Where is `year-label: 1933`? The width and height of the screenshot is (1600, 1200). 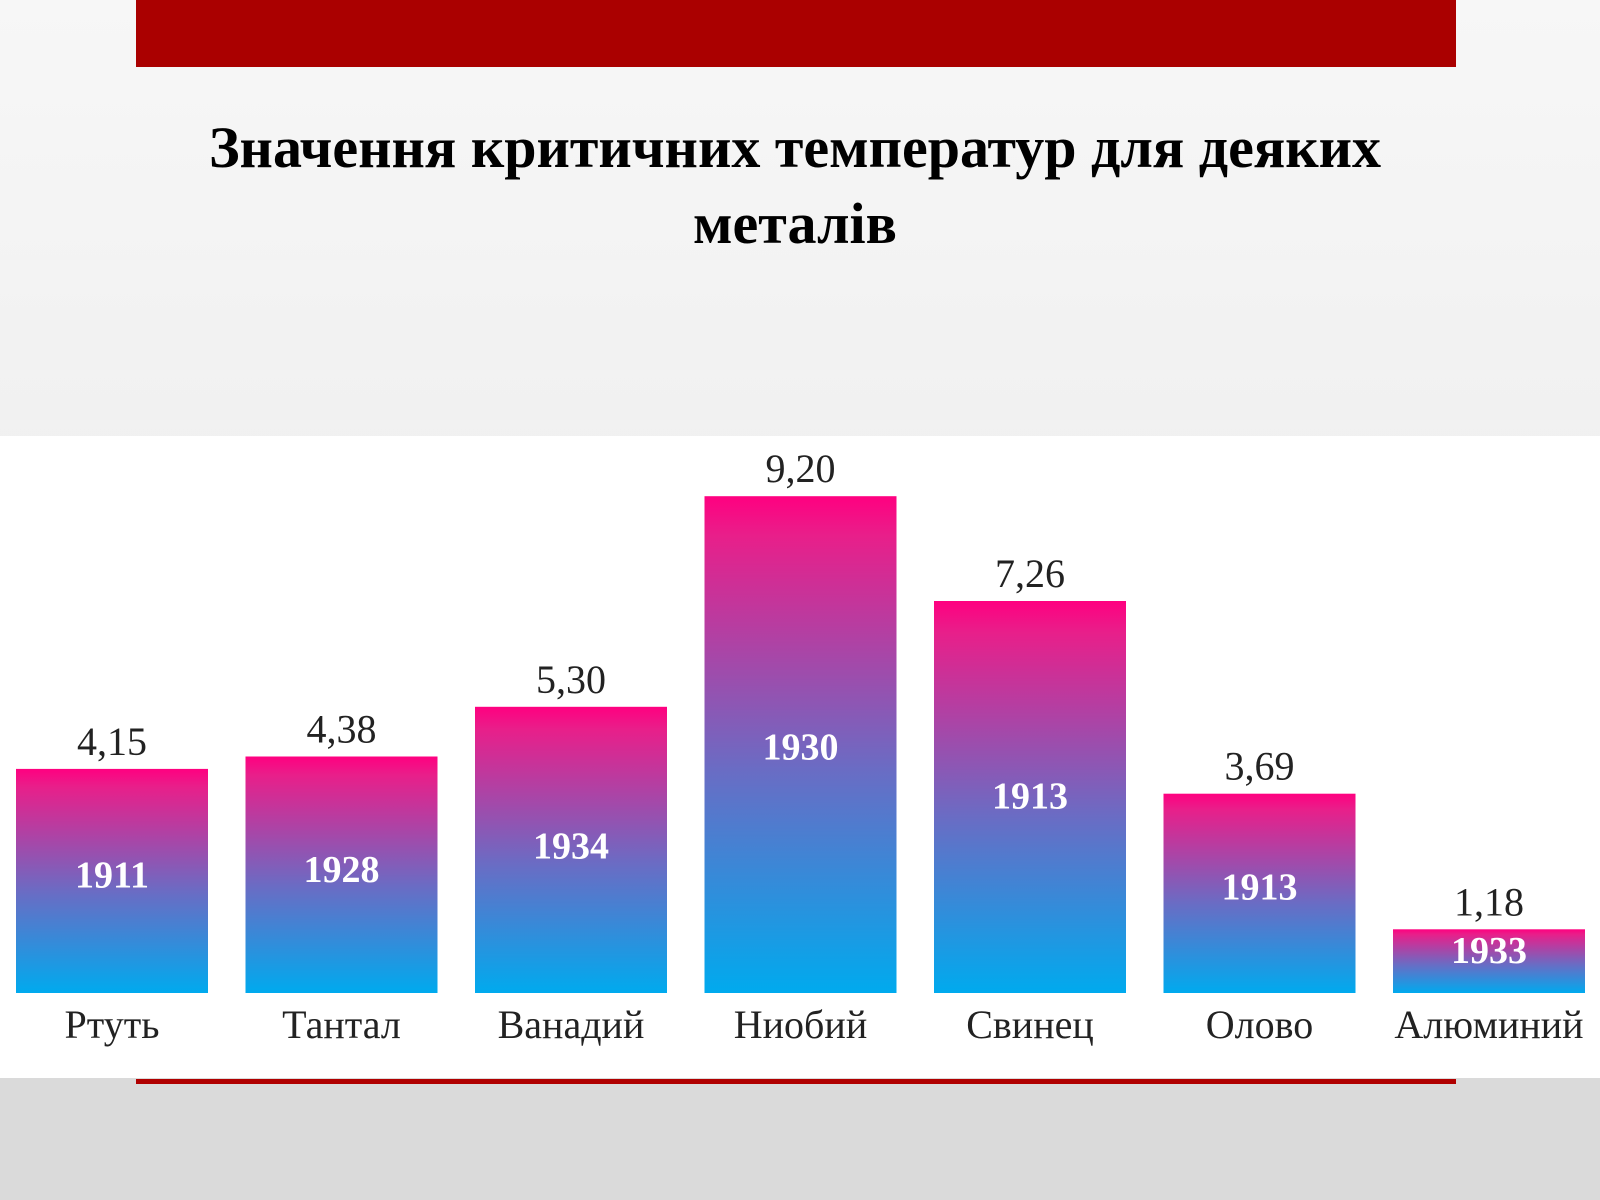 year-label: 1933 is located at coordinates (1489, 951).